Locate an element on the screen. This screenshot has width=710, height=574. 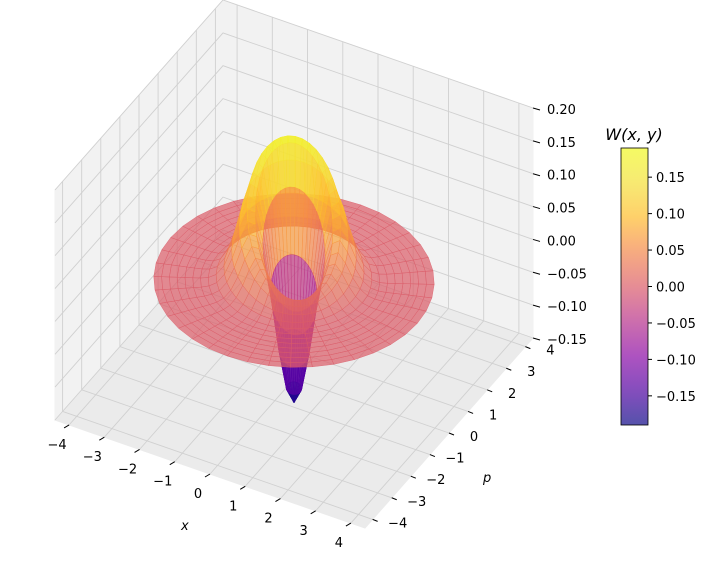
y-tick-label: −1 is located at coordinates (454, 459).